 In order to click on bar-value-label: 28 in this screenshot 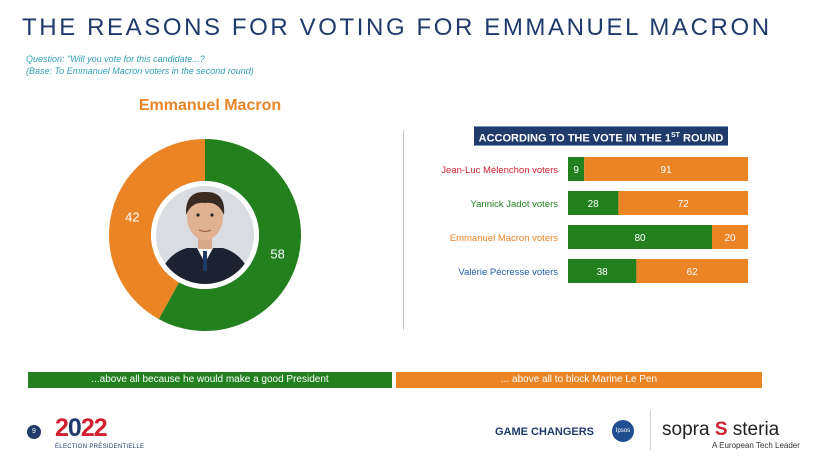, I will do `click(594, 204)`.